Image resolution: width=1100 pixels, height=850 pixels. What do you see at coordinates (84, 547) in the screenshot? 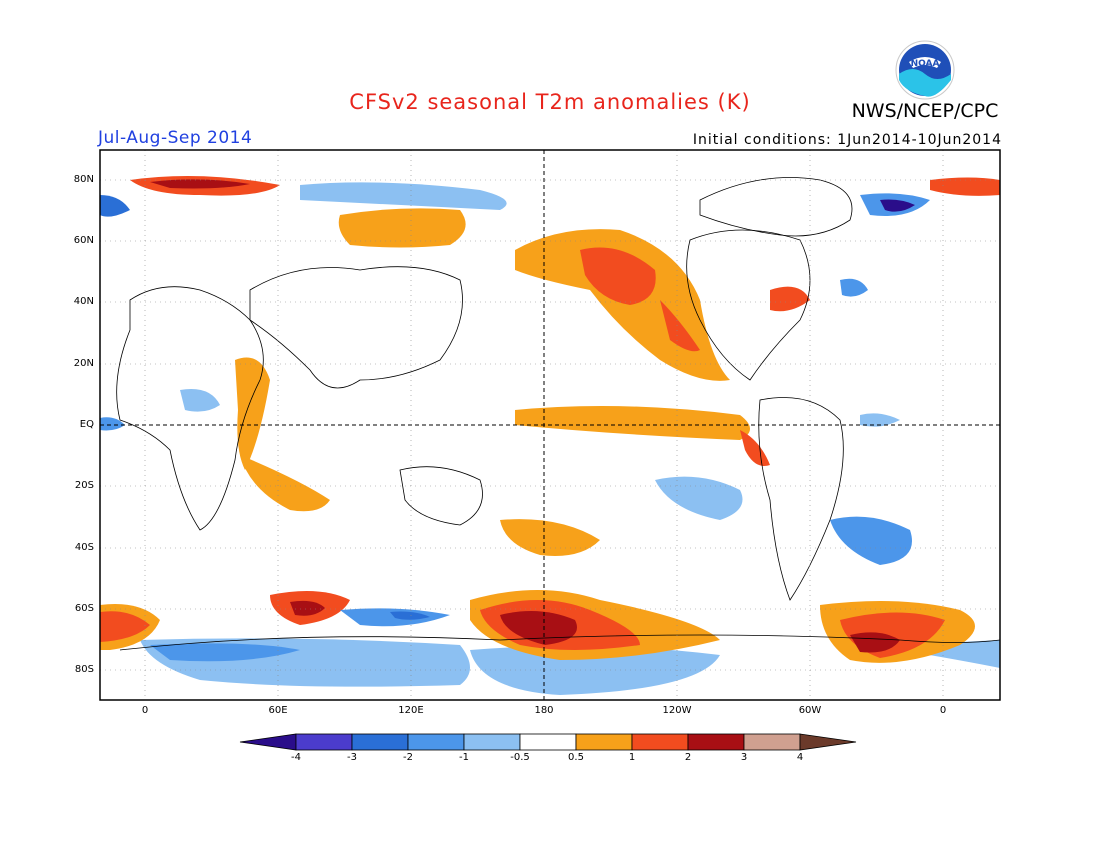
I see `lat-label: 40S` at bounding box center [84, 547].